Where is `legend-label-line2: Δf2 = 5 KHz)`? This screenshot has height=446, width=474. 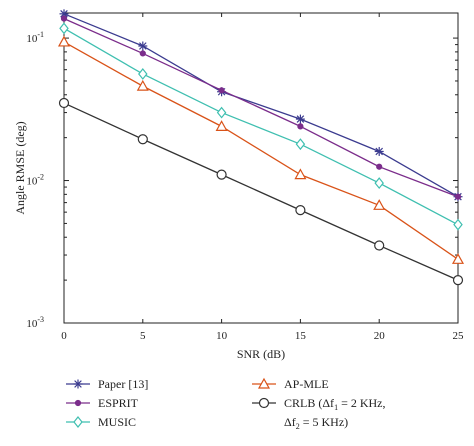 legend-label-line2: Δf2 = 5 KHz) is located at coordinates (316, 423).